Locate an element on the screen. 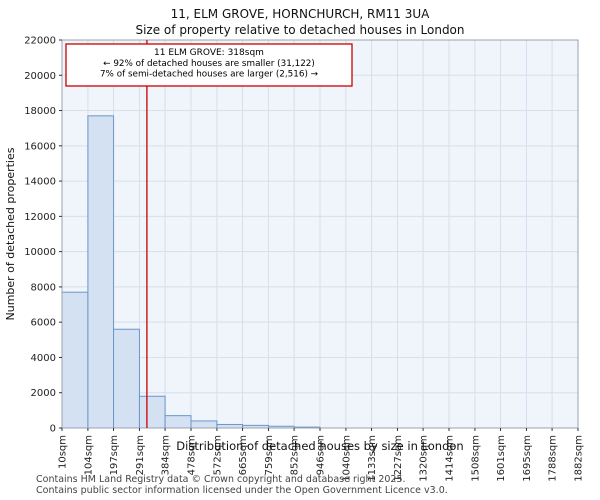  y-tick-label: 12000 is located at coordinates (40, 217).